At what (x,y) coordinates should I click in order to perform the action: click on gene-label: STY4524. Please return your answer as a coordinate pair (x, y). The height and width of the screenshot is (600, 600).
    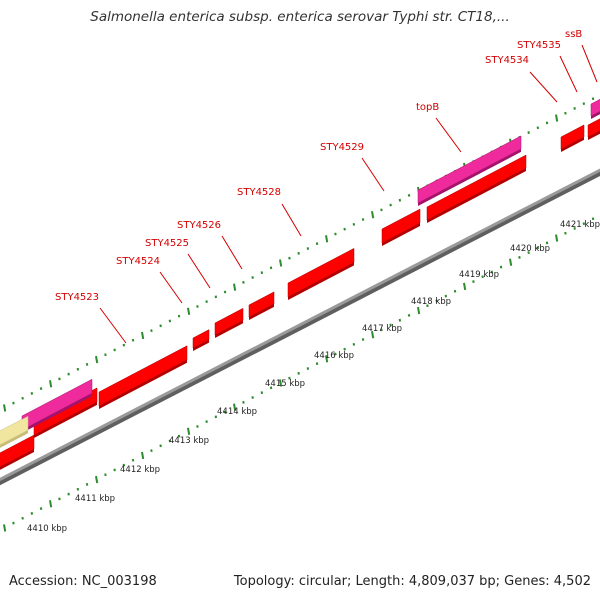
    Looking at the image, I should click on (138, 261).